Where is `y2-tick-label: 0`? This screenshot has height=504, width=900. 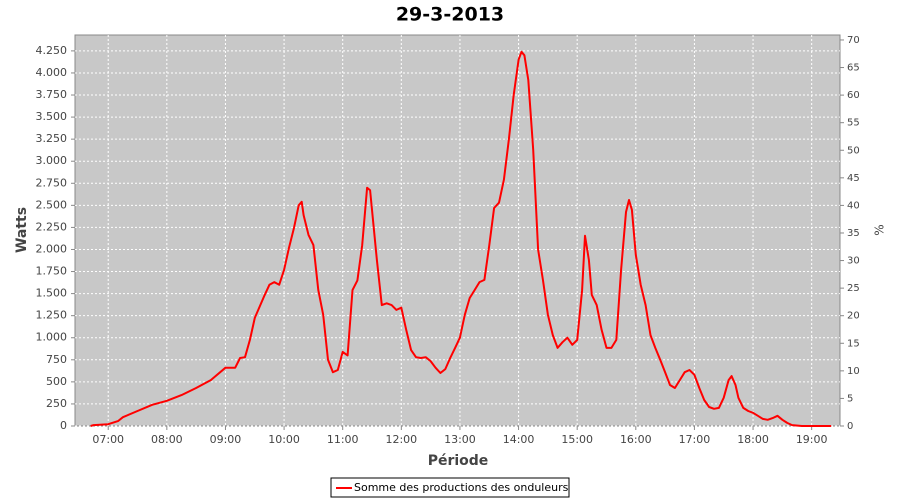
y2-tick-label: 0 is located at coordinates (850, 426).